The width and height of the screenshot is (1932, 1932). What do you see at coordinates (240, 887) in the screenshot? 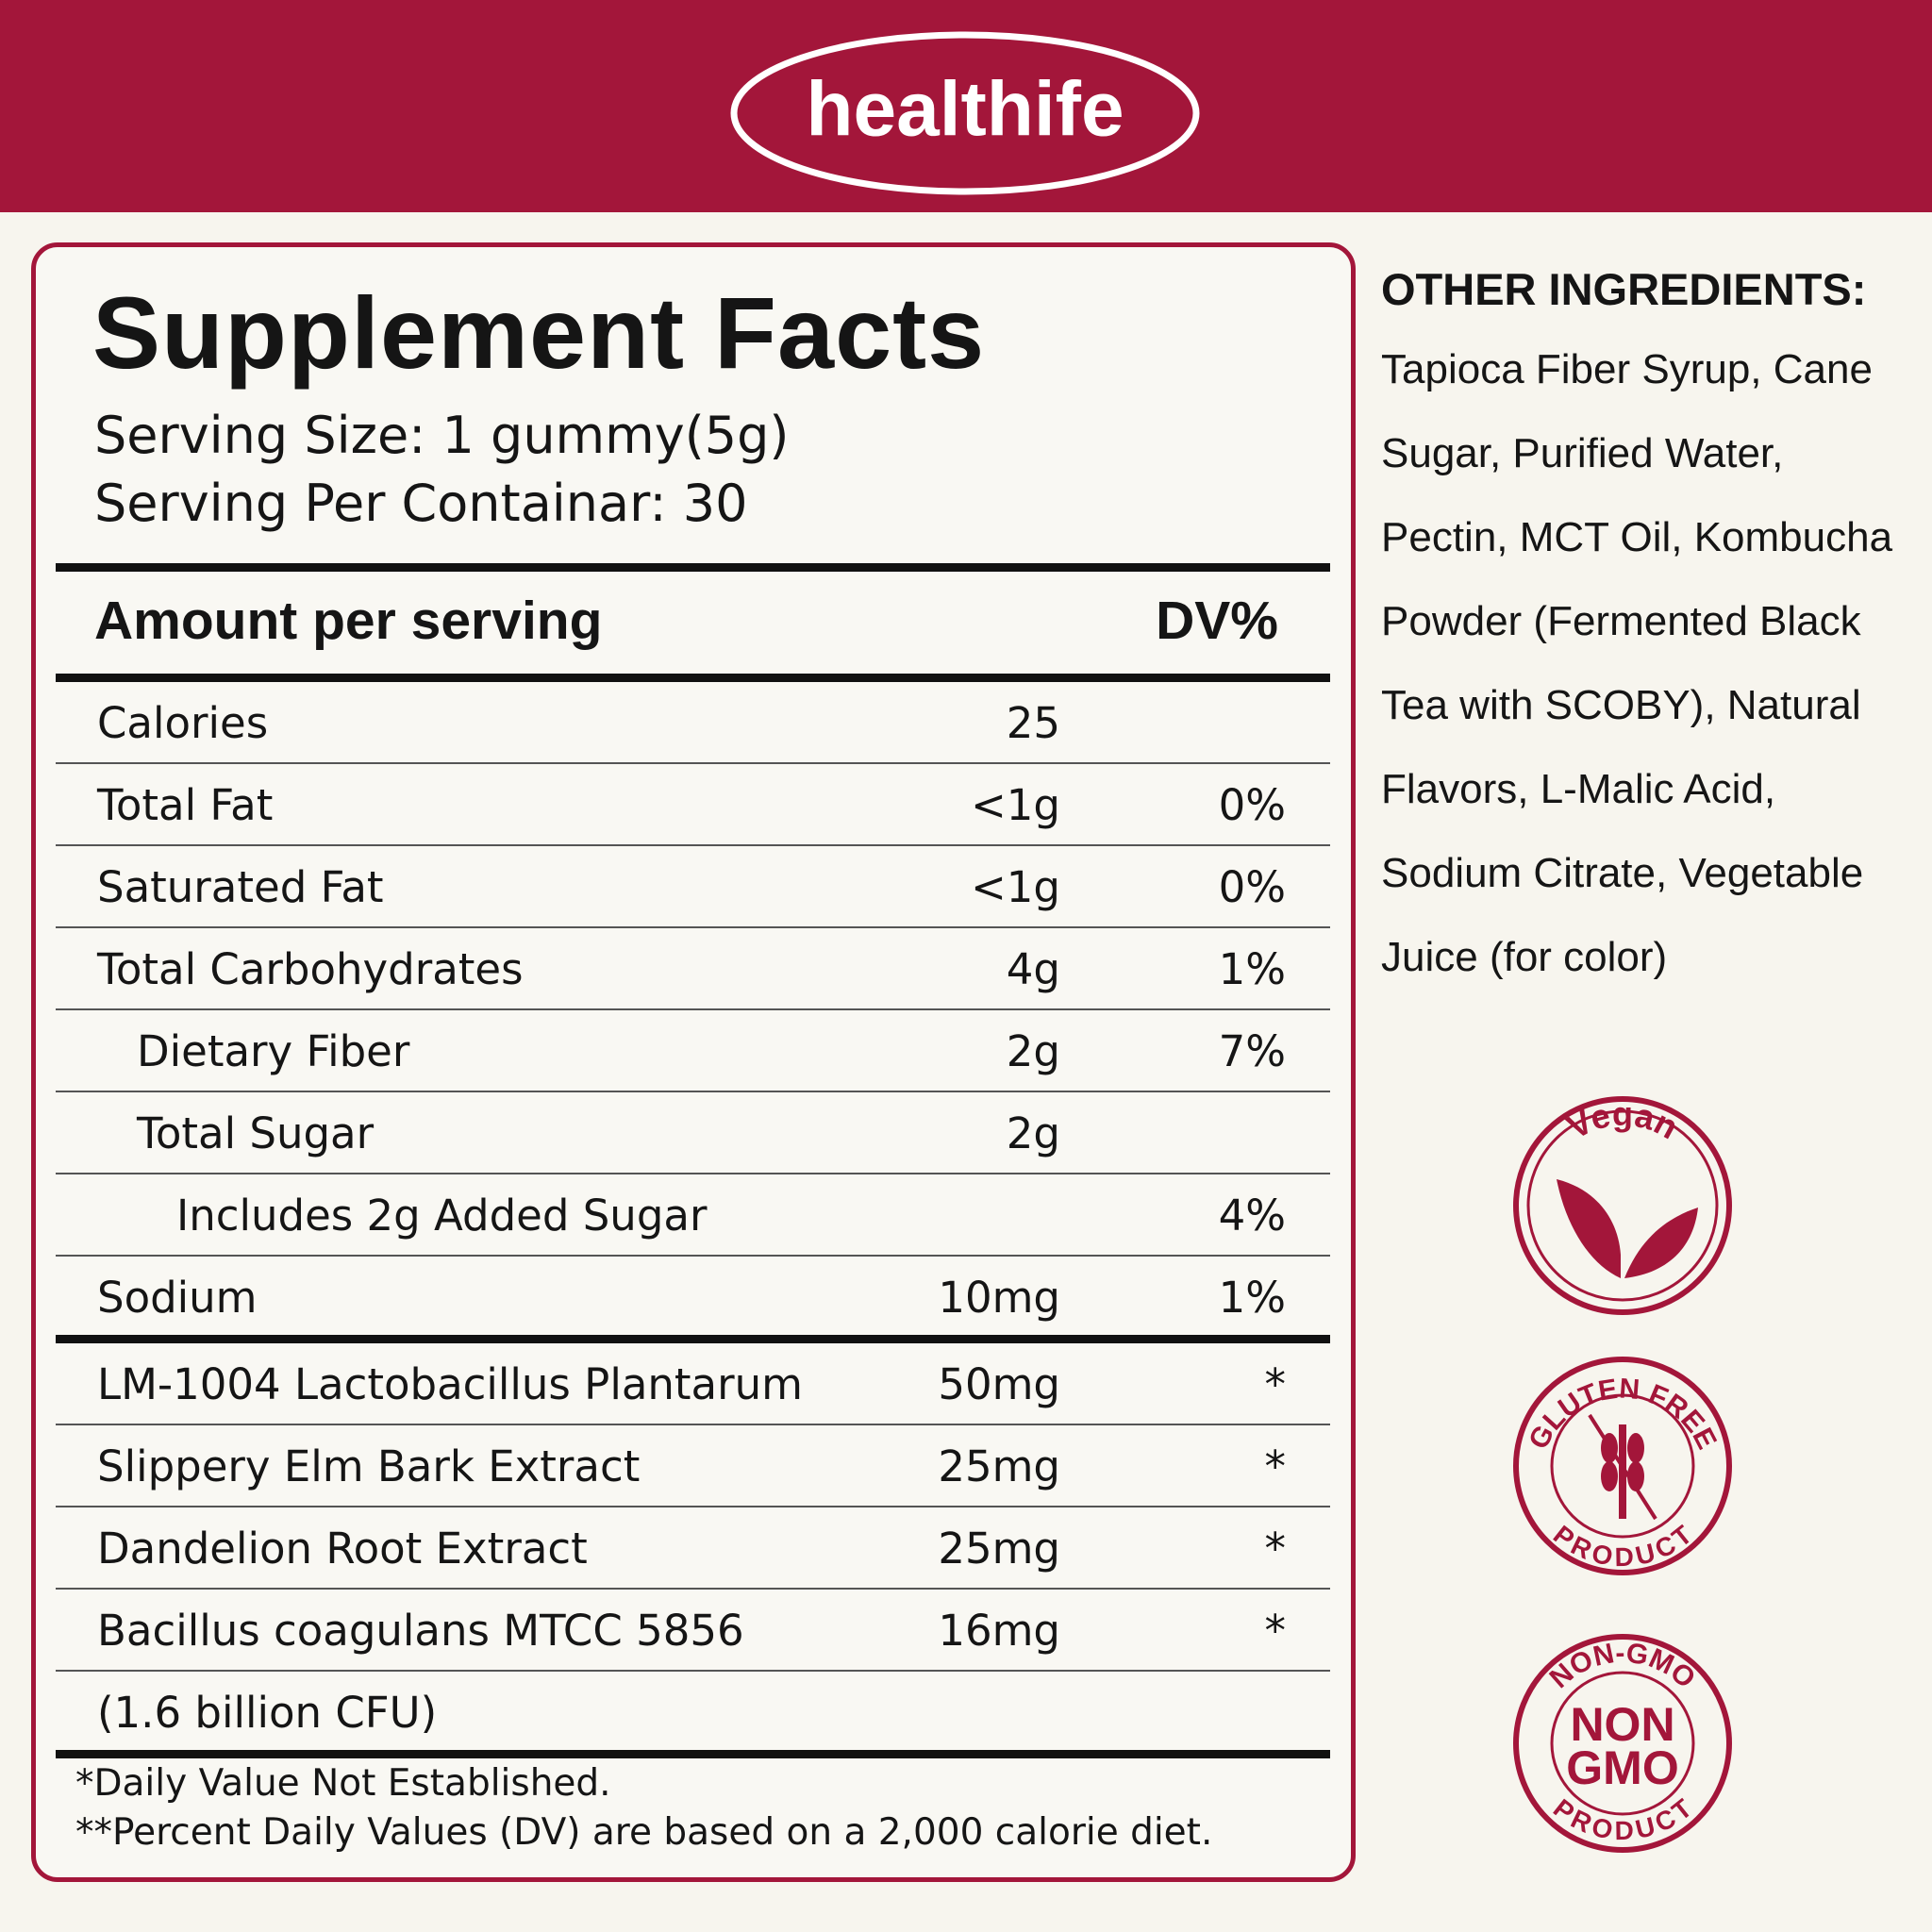
I see `nutrient-name: Saturated Fat` at bounding box center [240, 887].